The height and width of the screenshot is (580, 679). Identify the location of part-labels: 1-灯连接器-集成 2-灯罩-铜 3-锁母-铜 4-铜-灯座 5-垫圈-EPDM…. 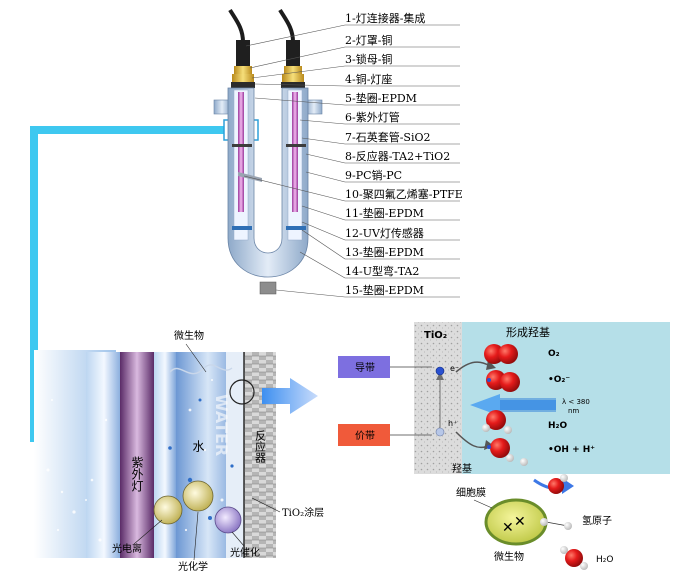
(404, 154).